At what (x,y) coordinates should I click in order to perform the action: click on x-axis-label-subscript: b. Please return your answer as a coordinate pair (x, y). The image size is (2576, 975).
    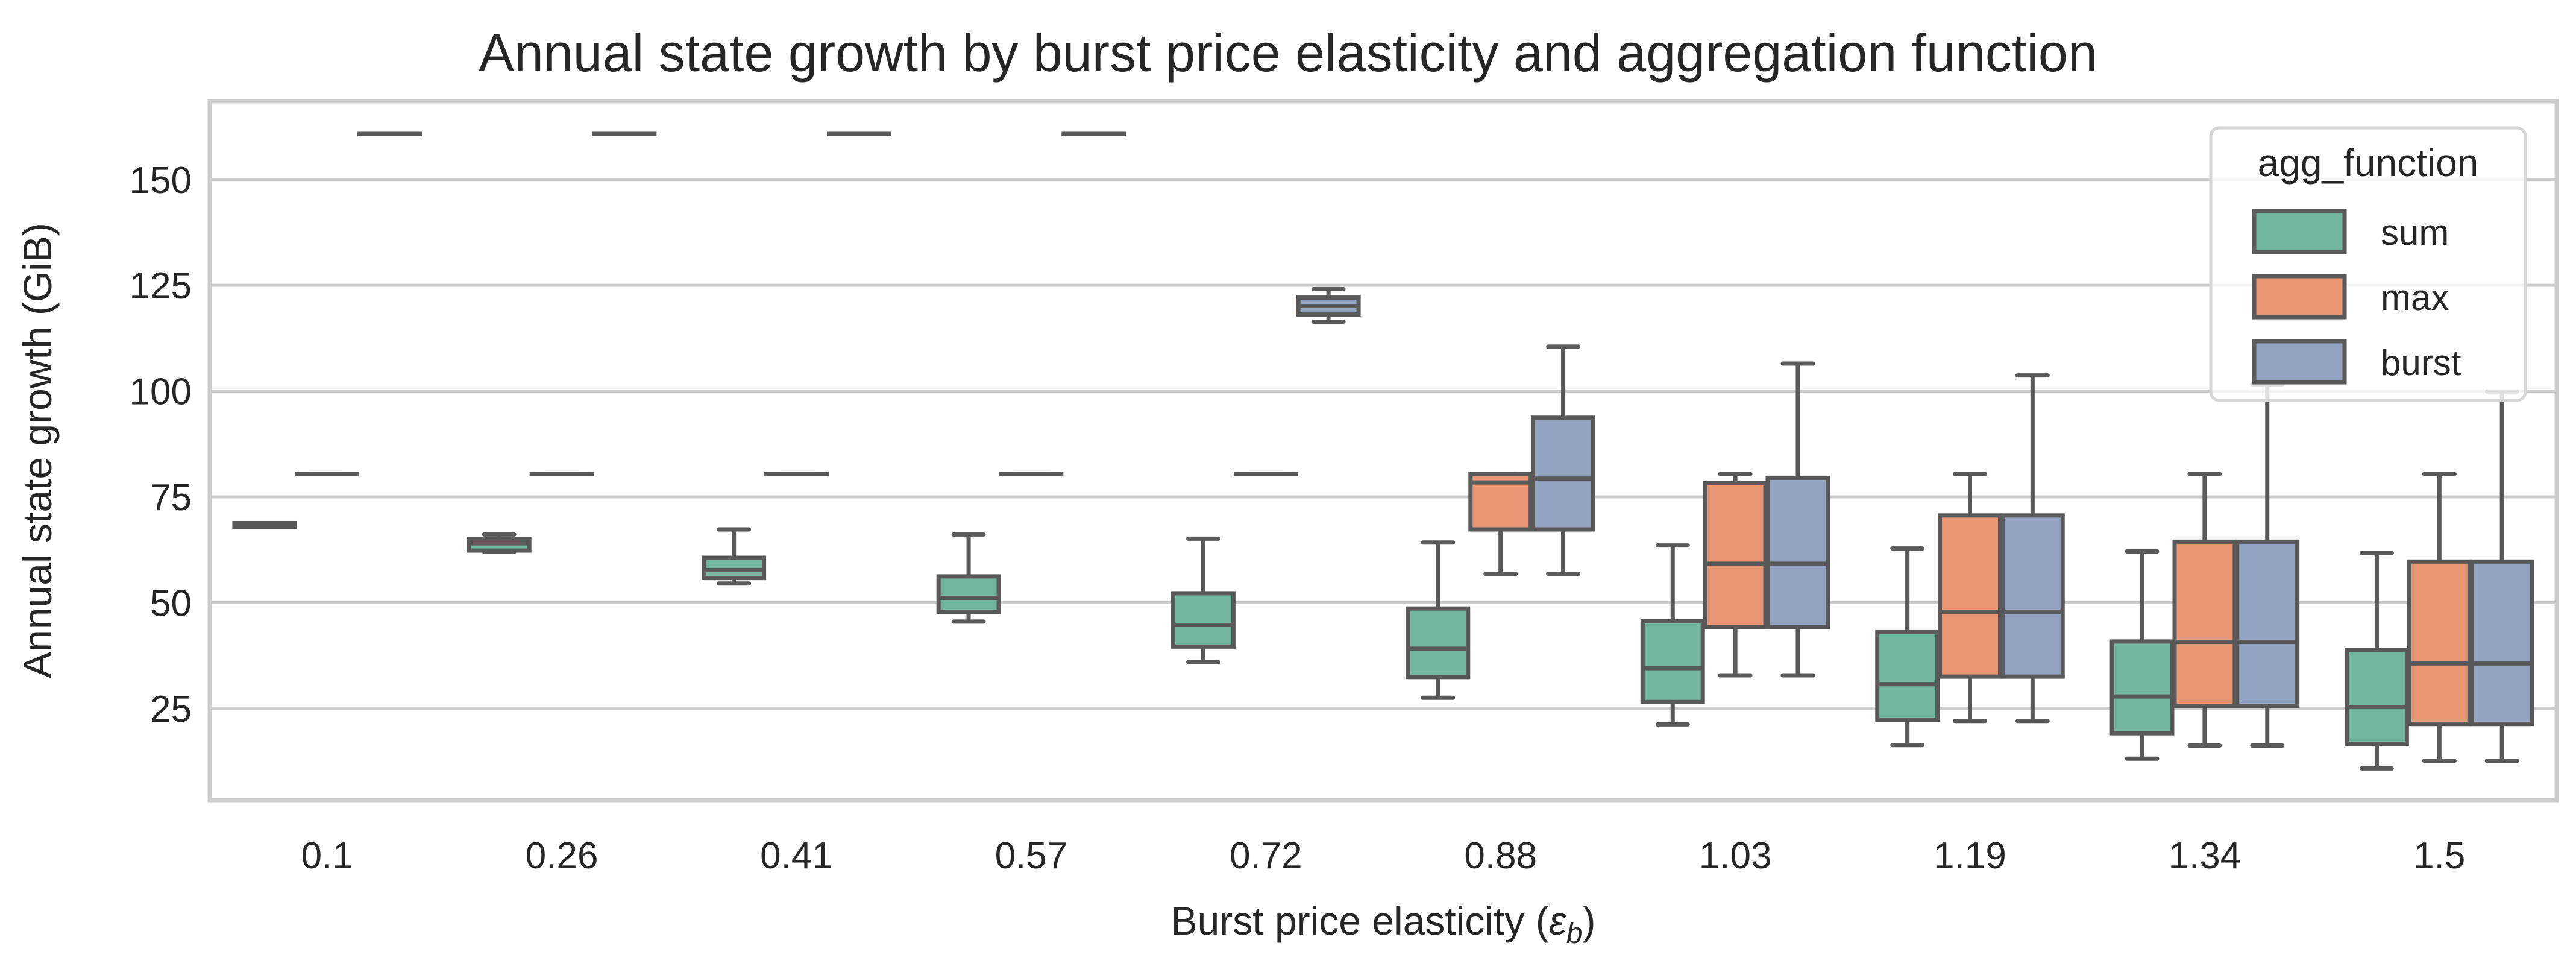
    Looking at the image, I should click on (1574, 934).